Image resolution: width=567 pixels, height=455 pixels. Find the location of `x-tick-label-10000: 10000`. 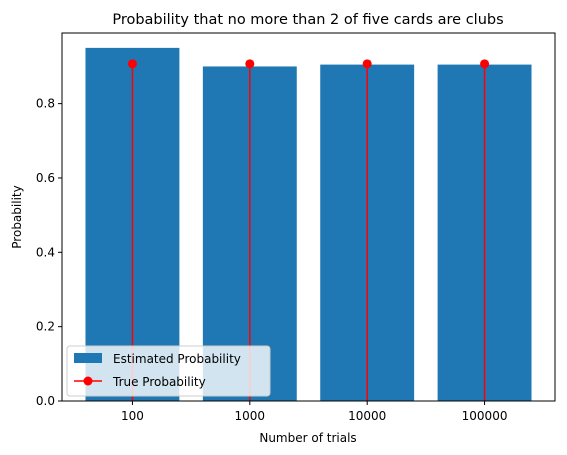

x-tick-label-10000: 10000 is located at coordinates (367, 416).